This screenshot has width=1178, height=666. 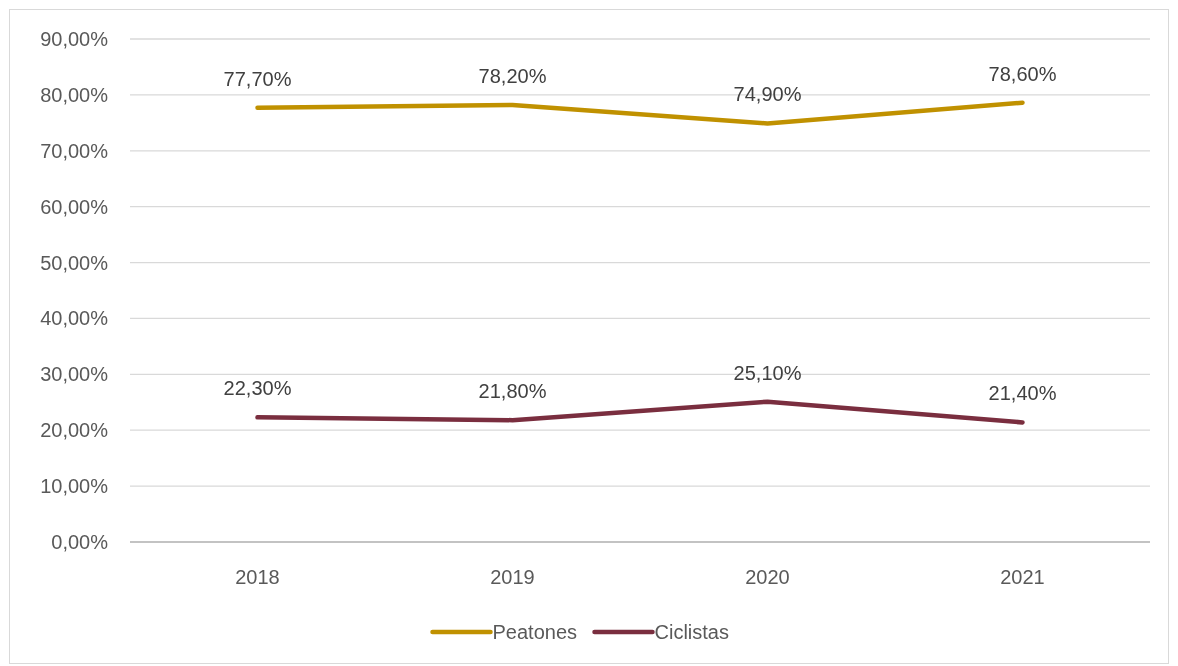 I want to click on data-label: 22,30%, so click(x=257, y=388).